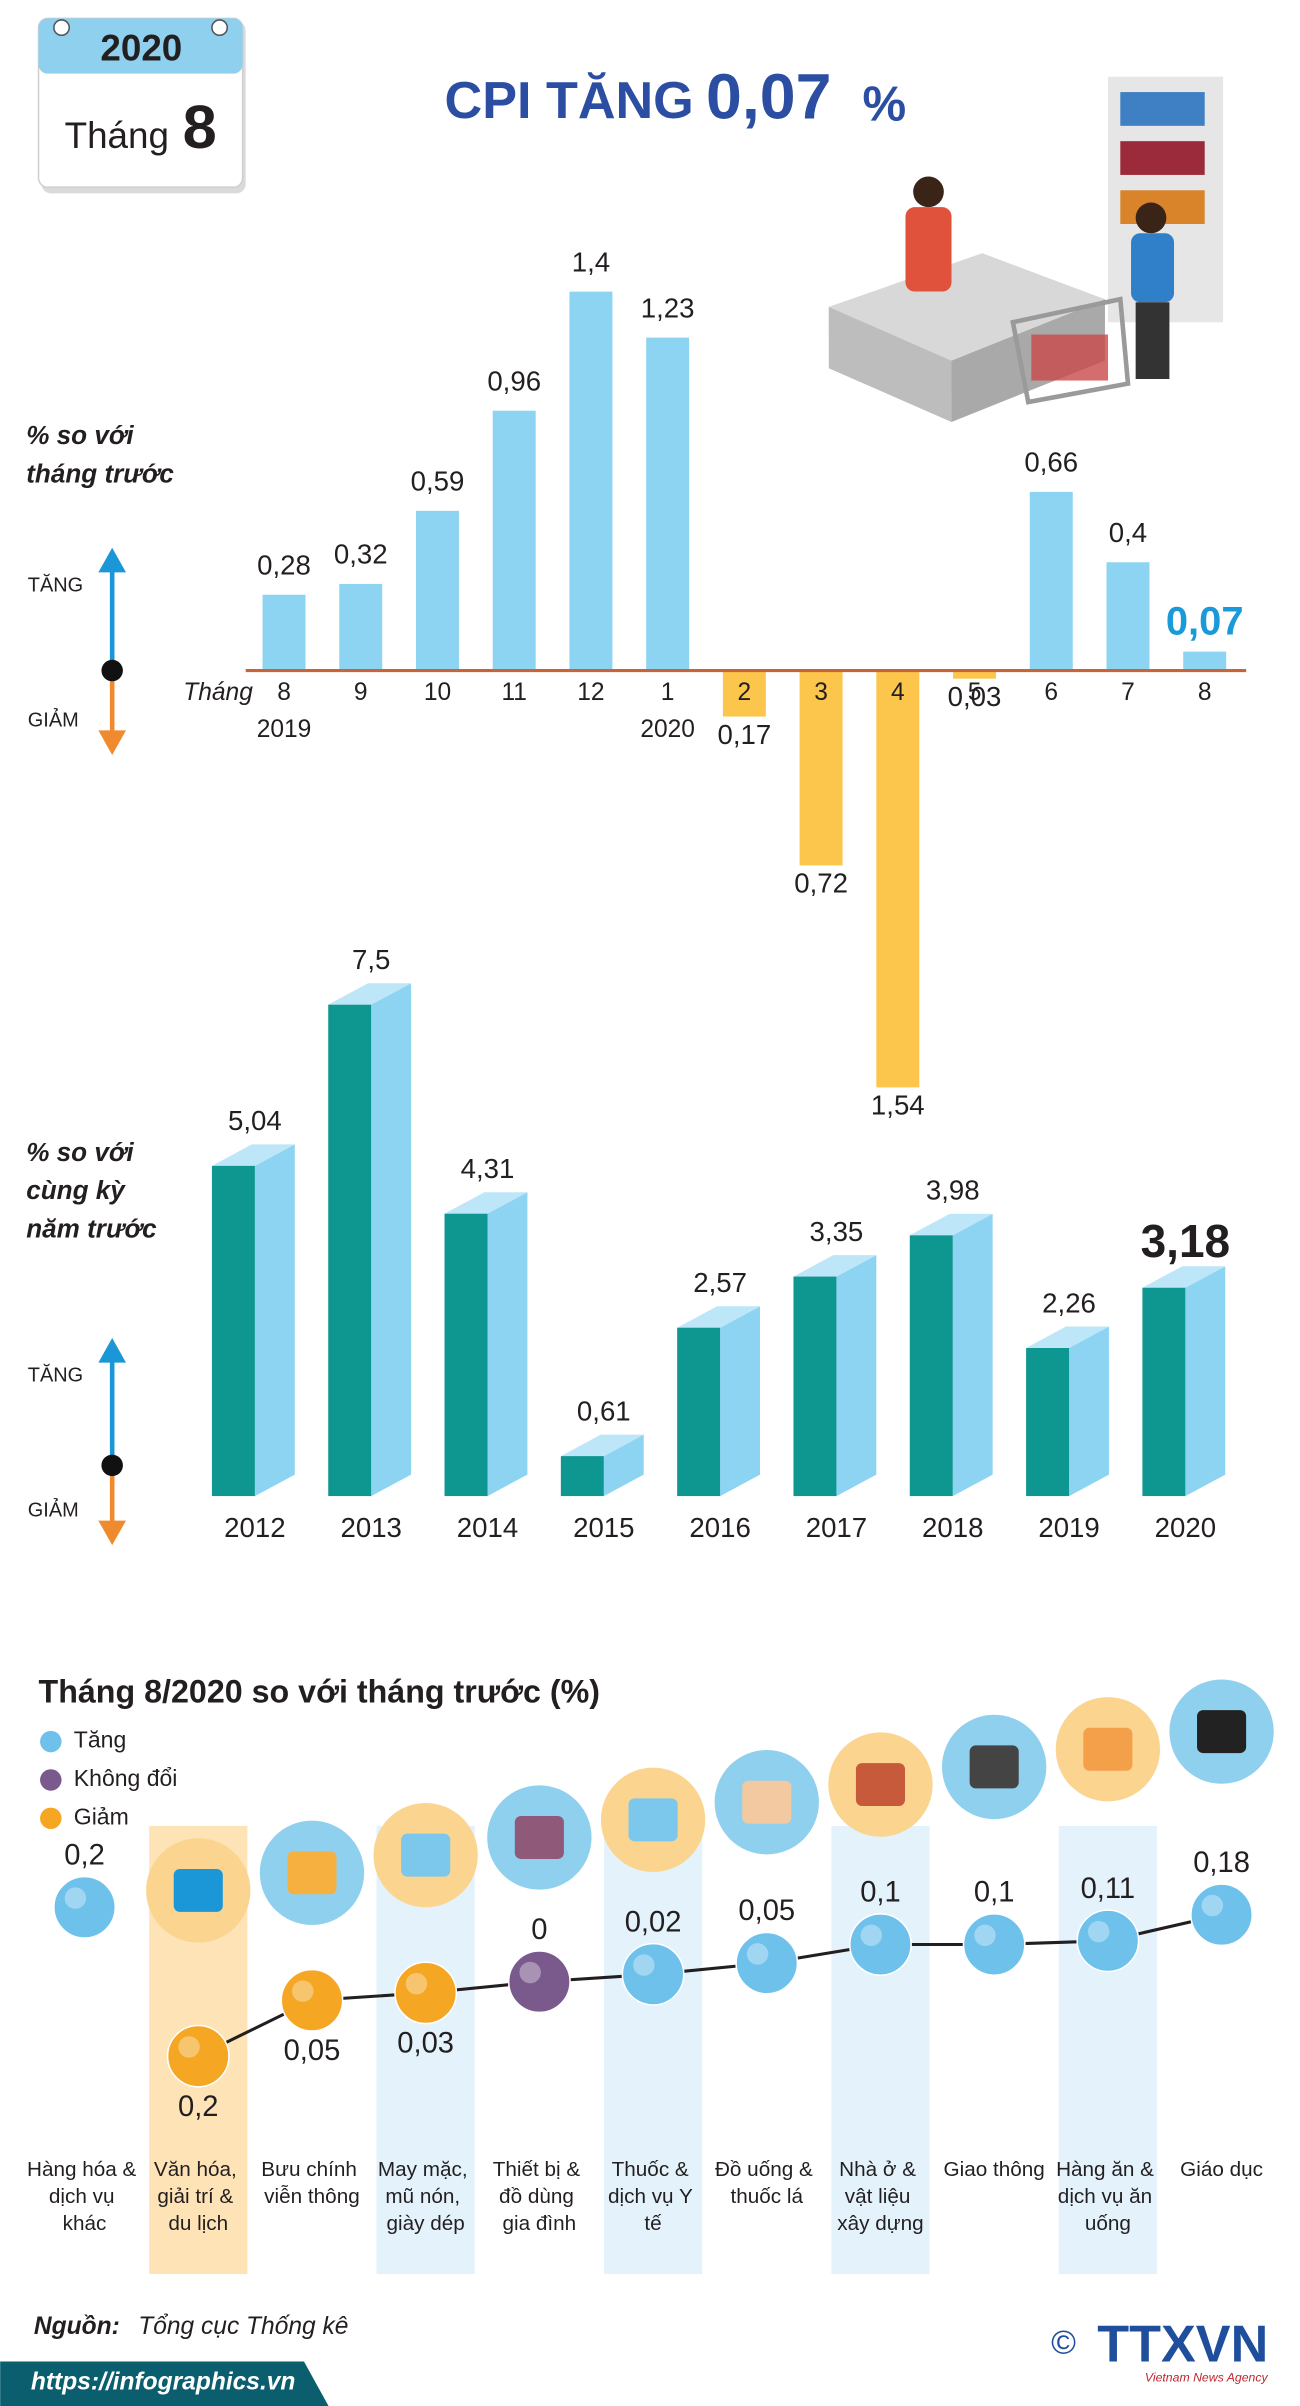  What do you see at coordinates (198, 2197) in the screenshot?
I see `category-label: Văn hóa, giải trí & du lịch` at bounding box center [198, 2197].